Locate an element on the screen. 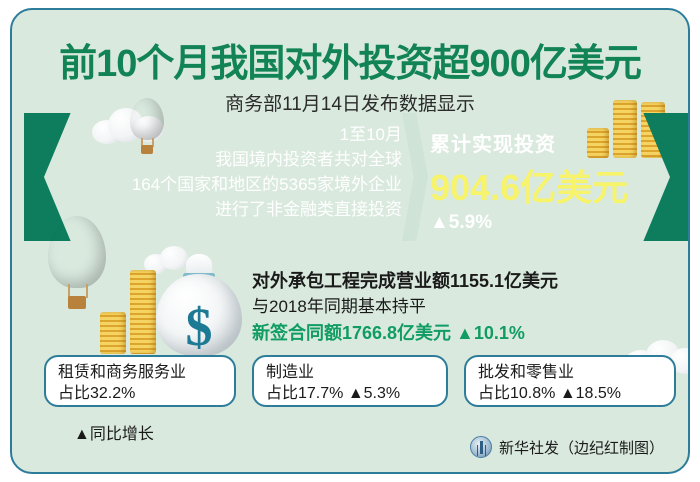 The image size is (700, 482). sector-card-leasing-business-services: 租赁和商务服务业 占比32.2% is located at coordinates (140, 381).